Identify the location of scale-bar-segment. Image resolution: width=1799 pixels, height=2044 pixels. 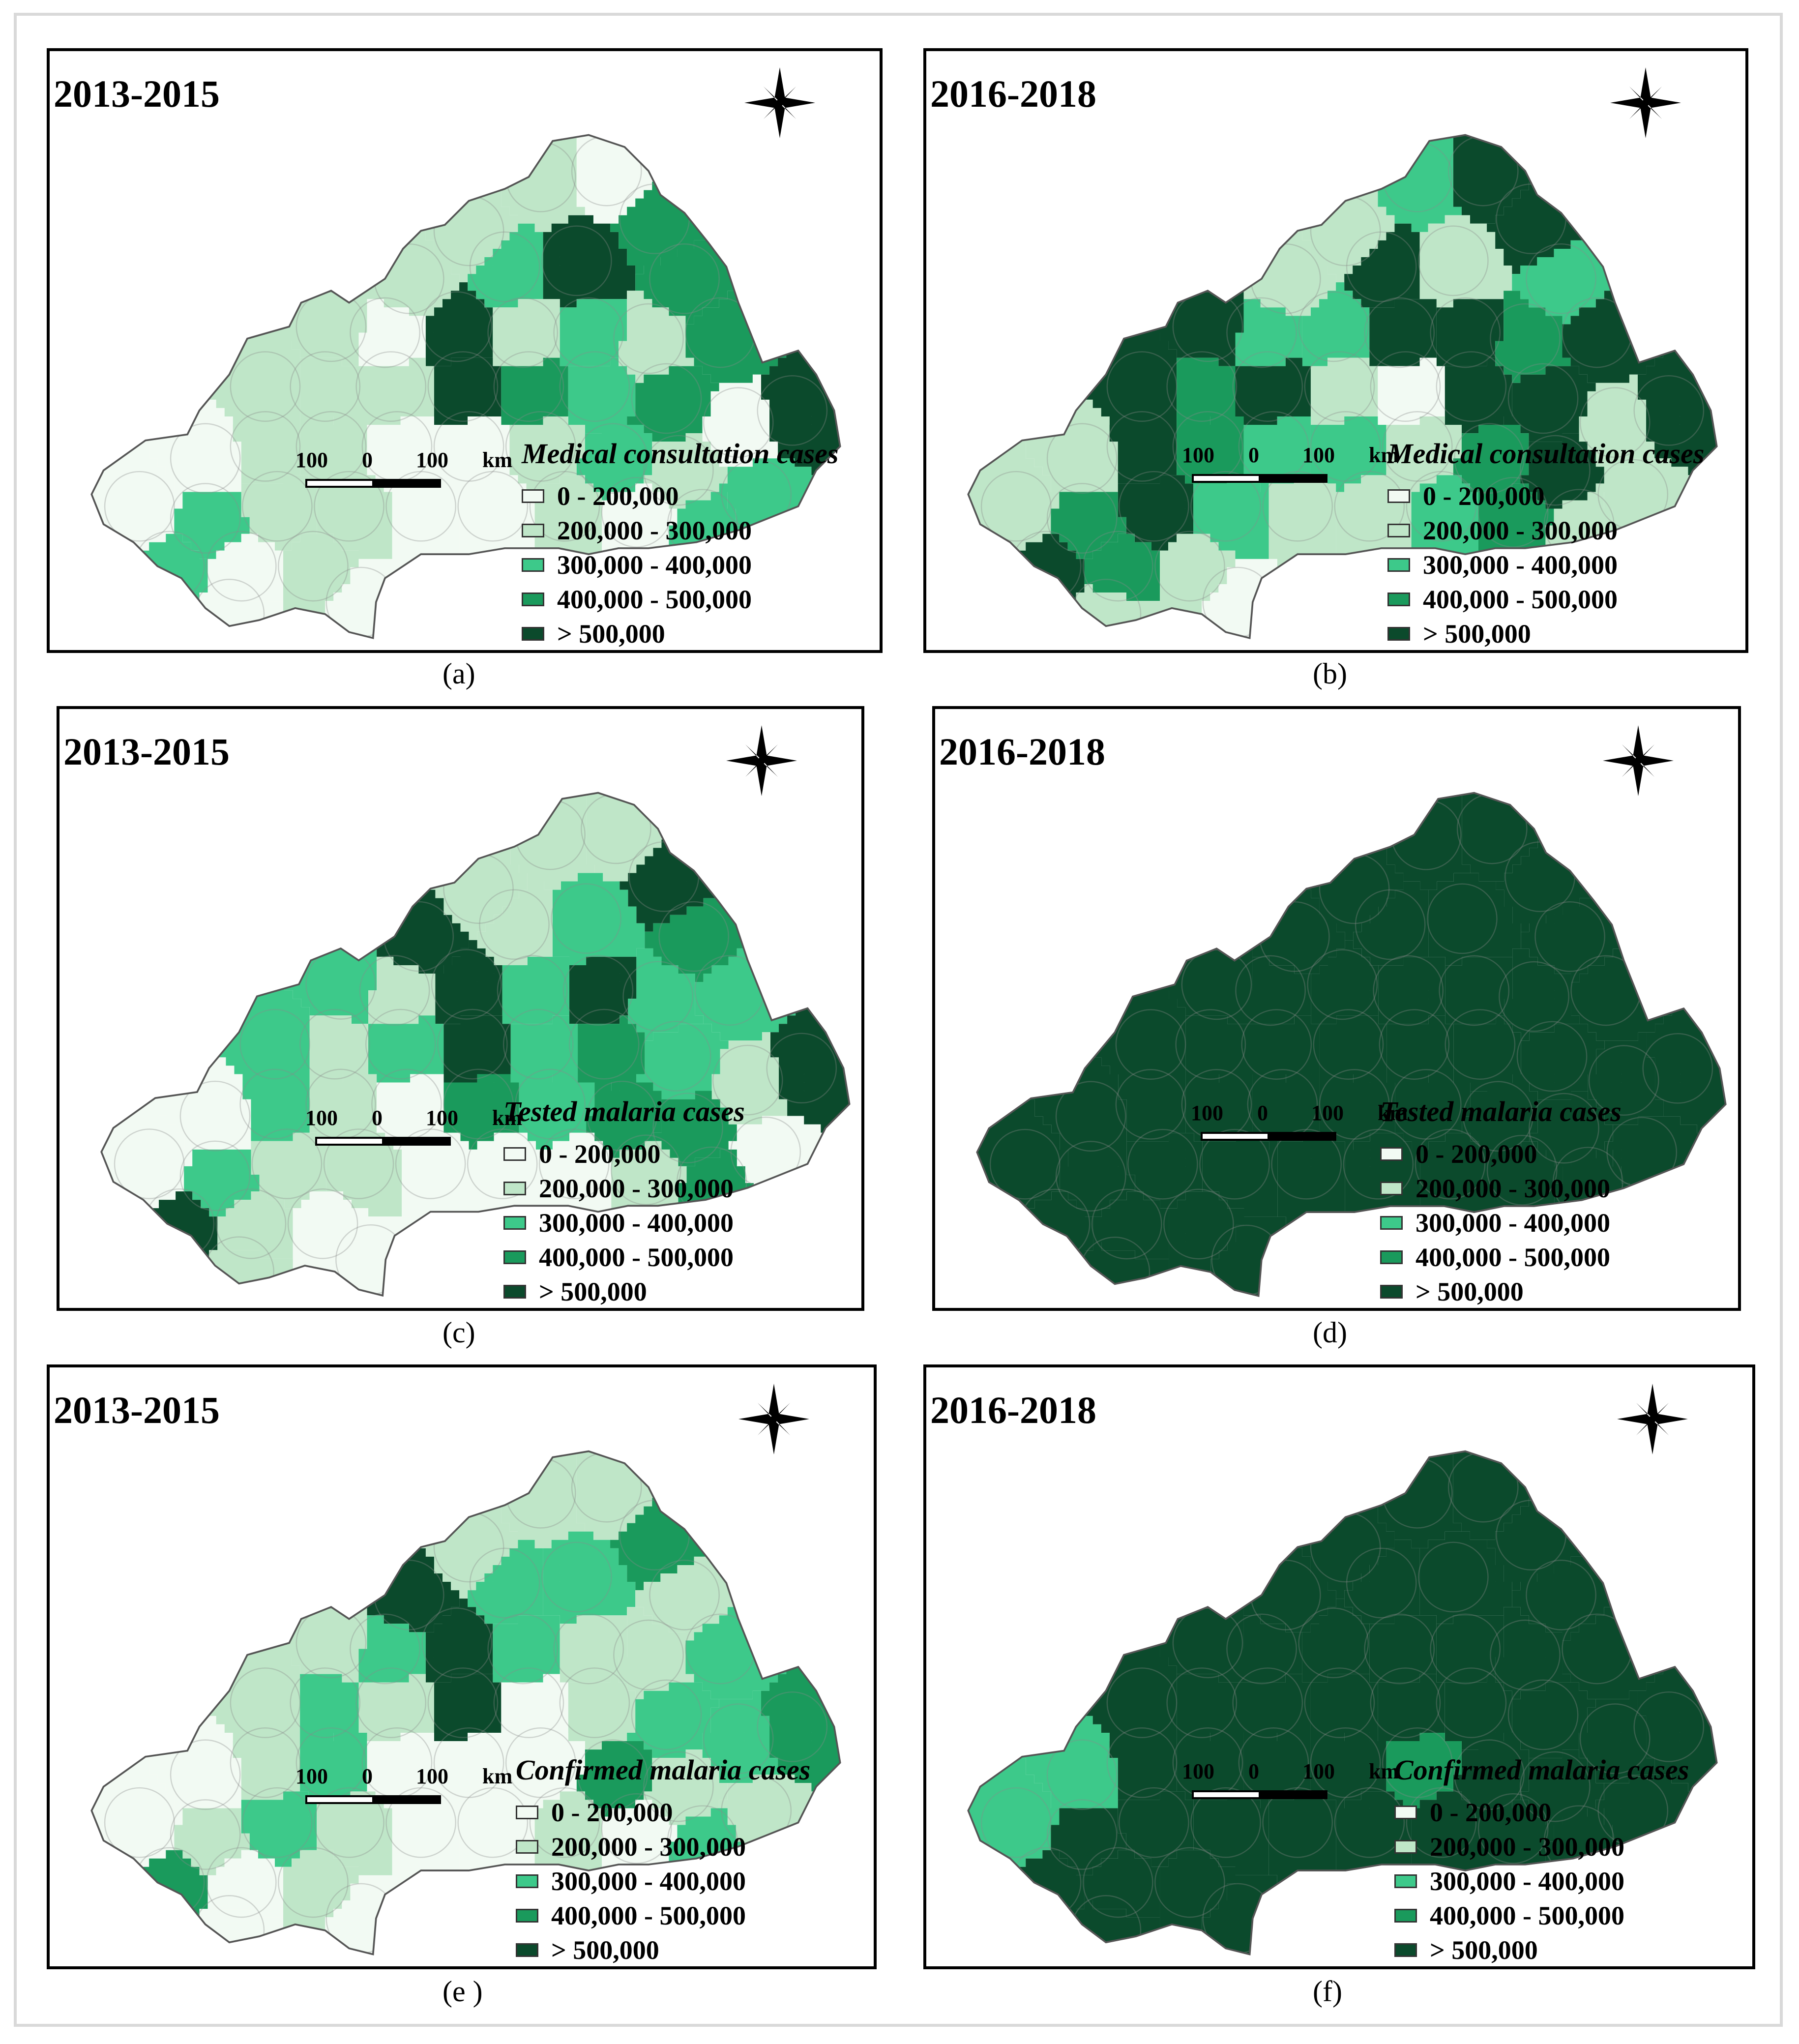
(349, 1141).